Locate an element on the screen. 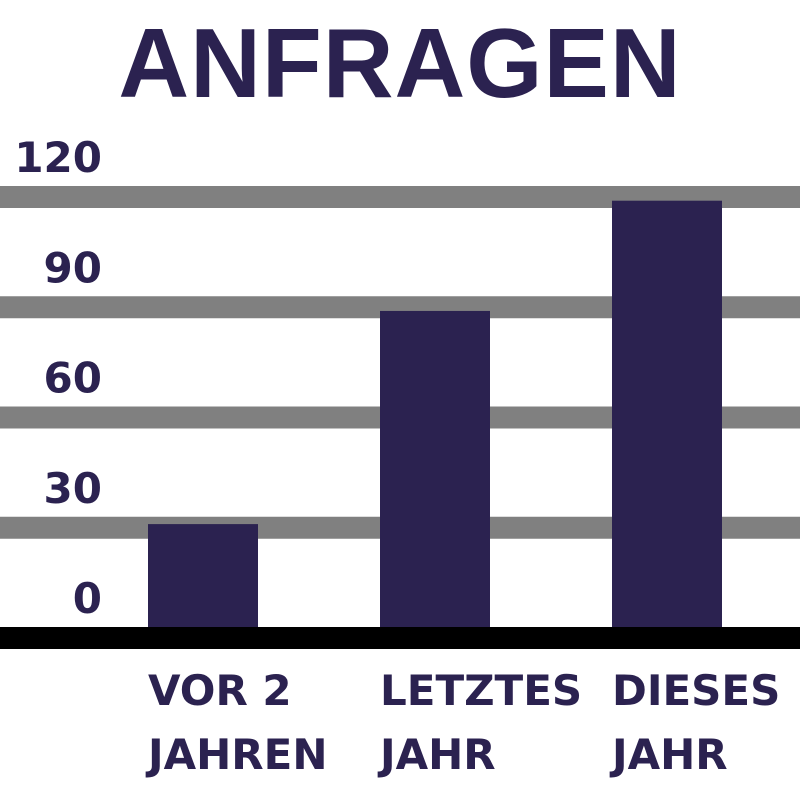  x-category-label: JAHREN is located at coordinates (236, 754).